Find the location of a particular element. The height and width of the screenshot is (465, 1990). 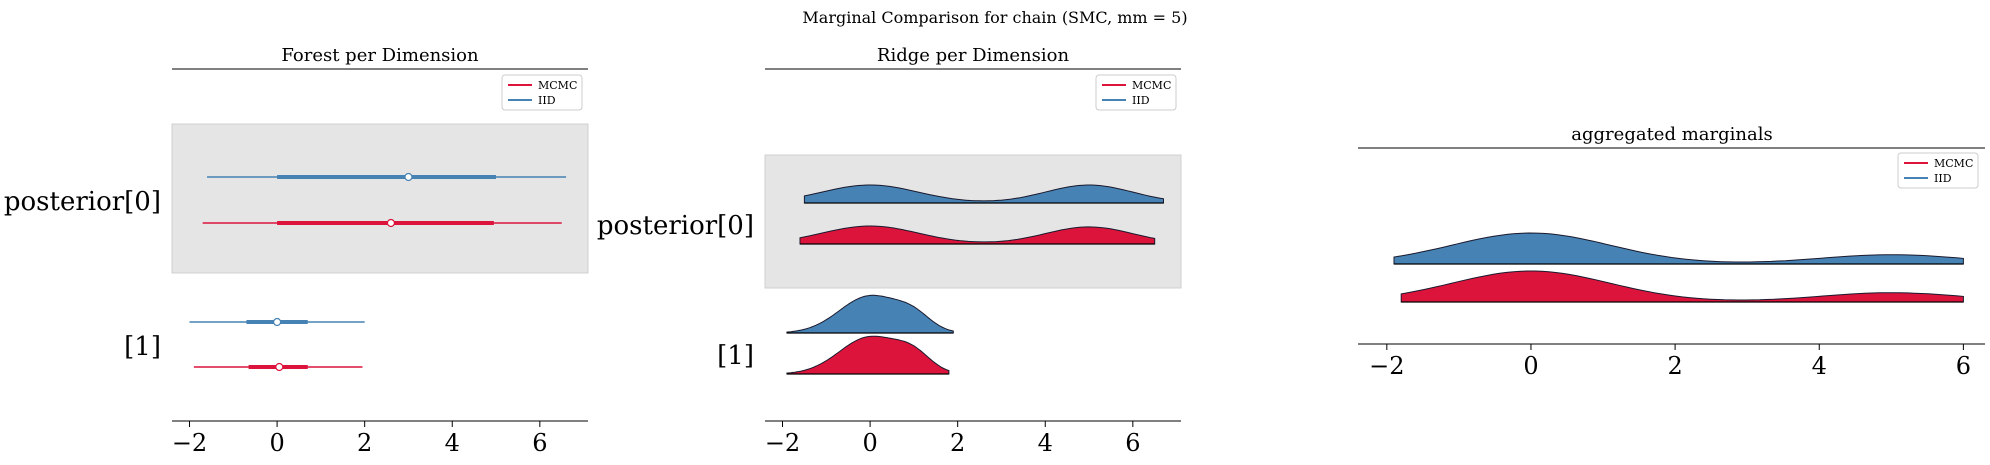

ridge-marks is located at coordinates (973, 264).